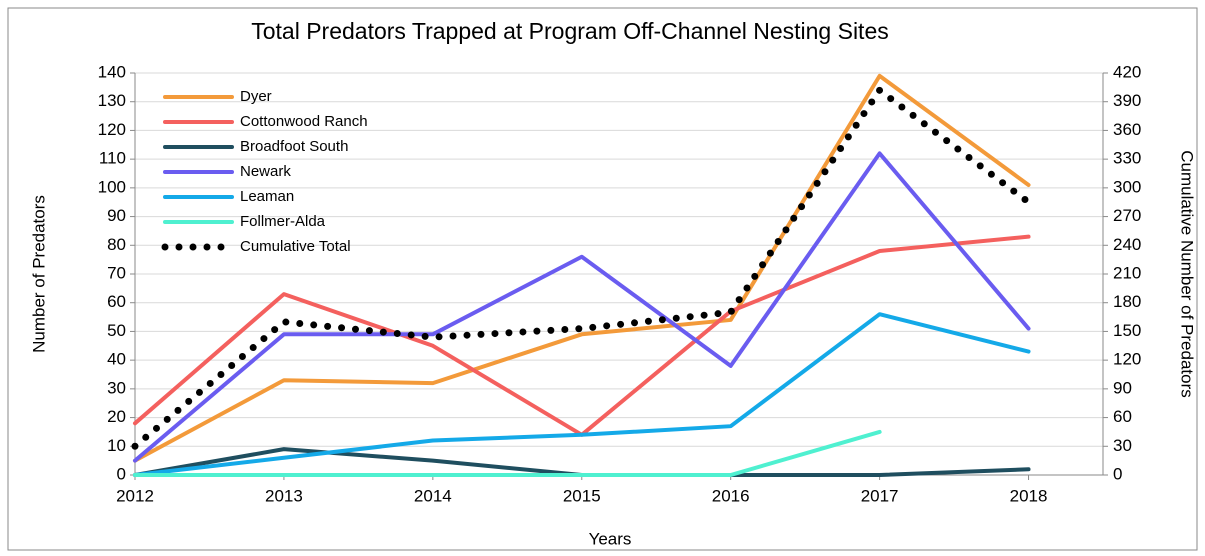 Image resolution: width=1205 pixels, height=556 pixels. What do you see at coordinates (112, 129) in the screenshot?
I see `y-tick-label: 120` at bounding box center [112, 129].